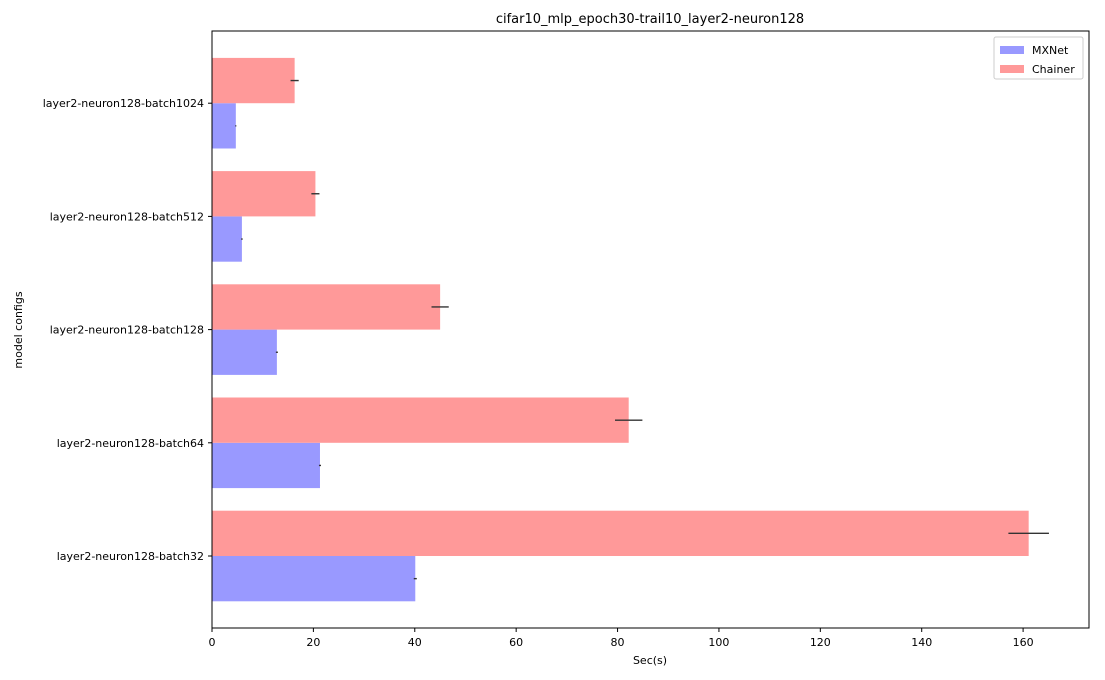 The image size is (1105, 680). Describe the element at coordinates (718, 642) in the screenshot. I see `x-tick-label: 100` at that location.